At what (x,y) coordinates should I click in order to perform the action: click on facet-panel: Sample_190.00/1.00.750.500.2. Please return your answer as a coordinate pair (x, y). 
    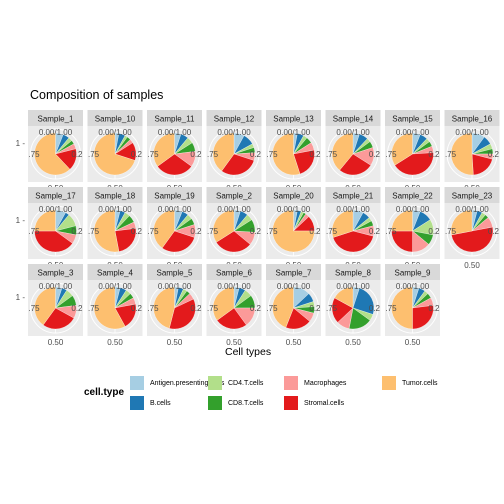
    Looking at the image, I should click on (174, 228).